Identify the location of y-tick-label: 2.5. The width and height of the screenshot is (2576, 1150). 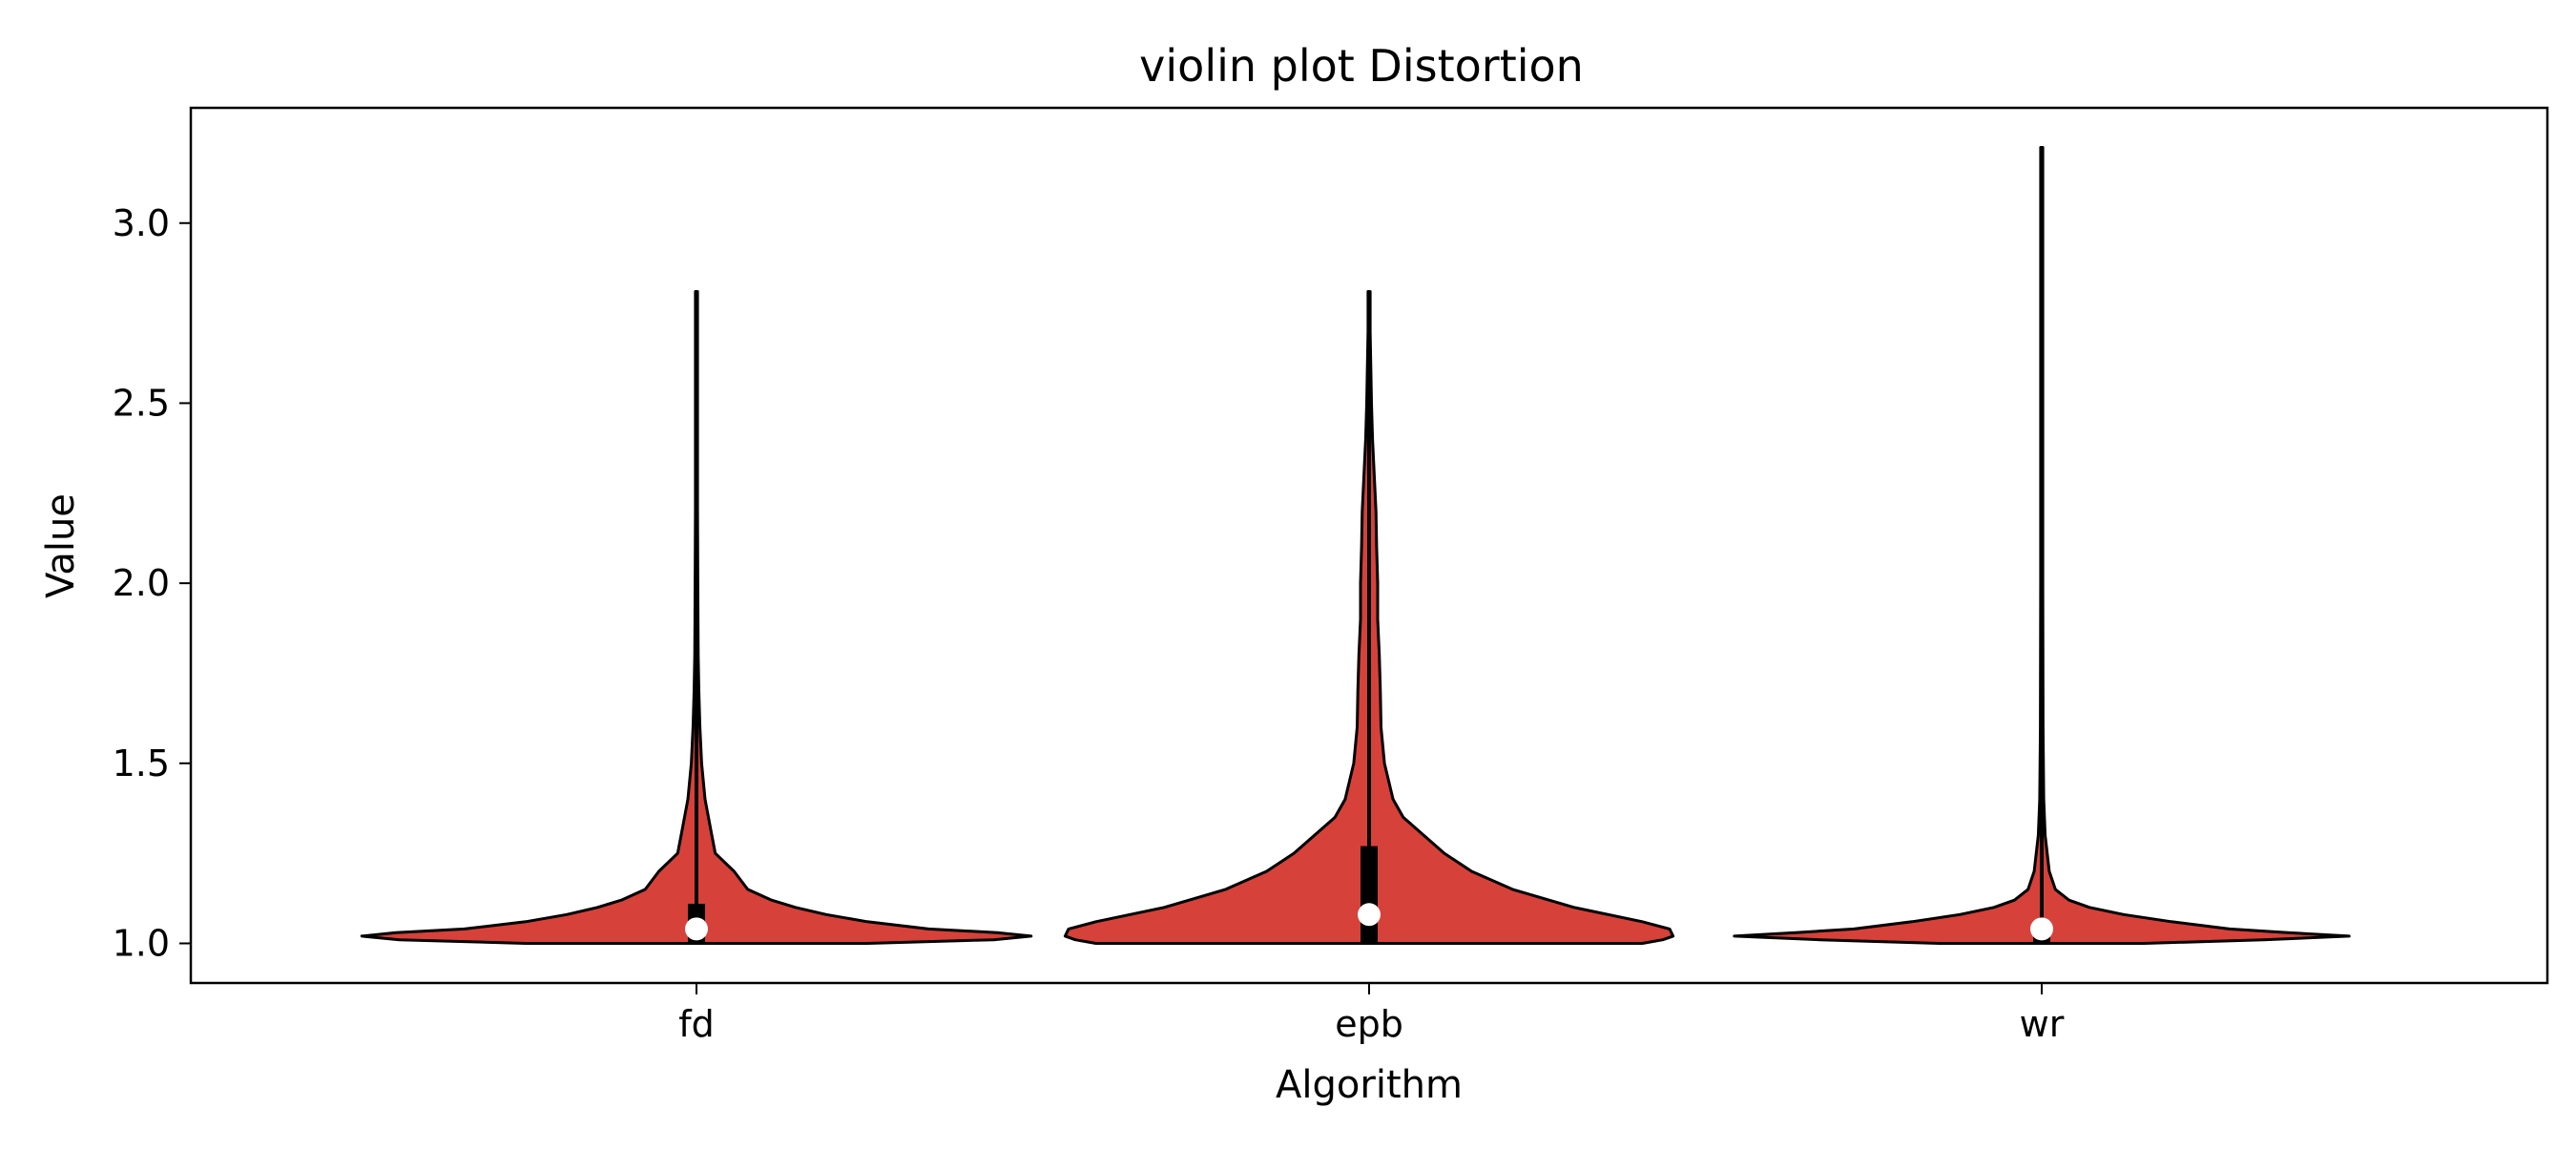
(141, 403).